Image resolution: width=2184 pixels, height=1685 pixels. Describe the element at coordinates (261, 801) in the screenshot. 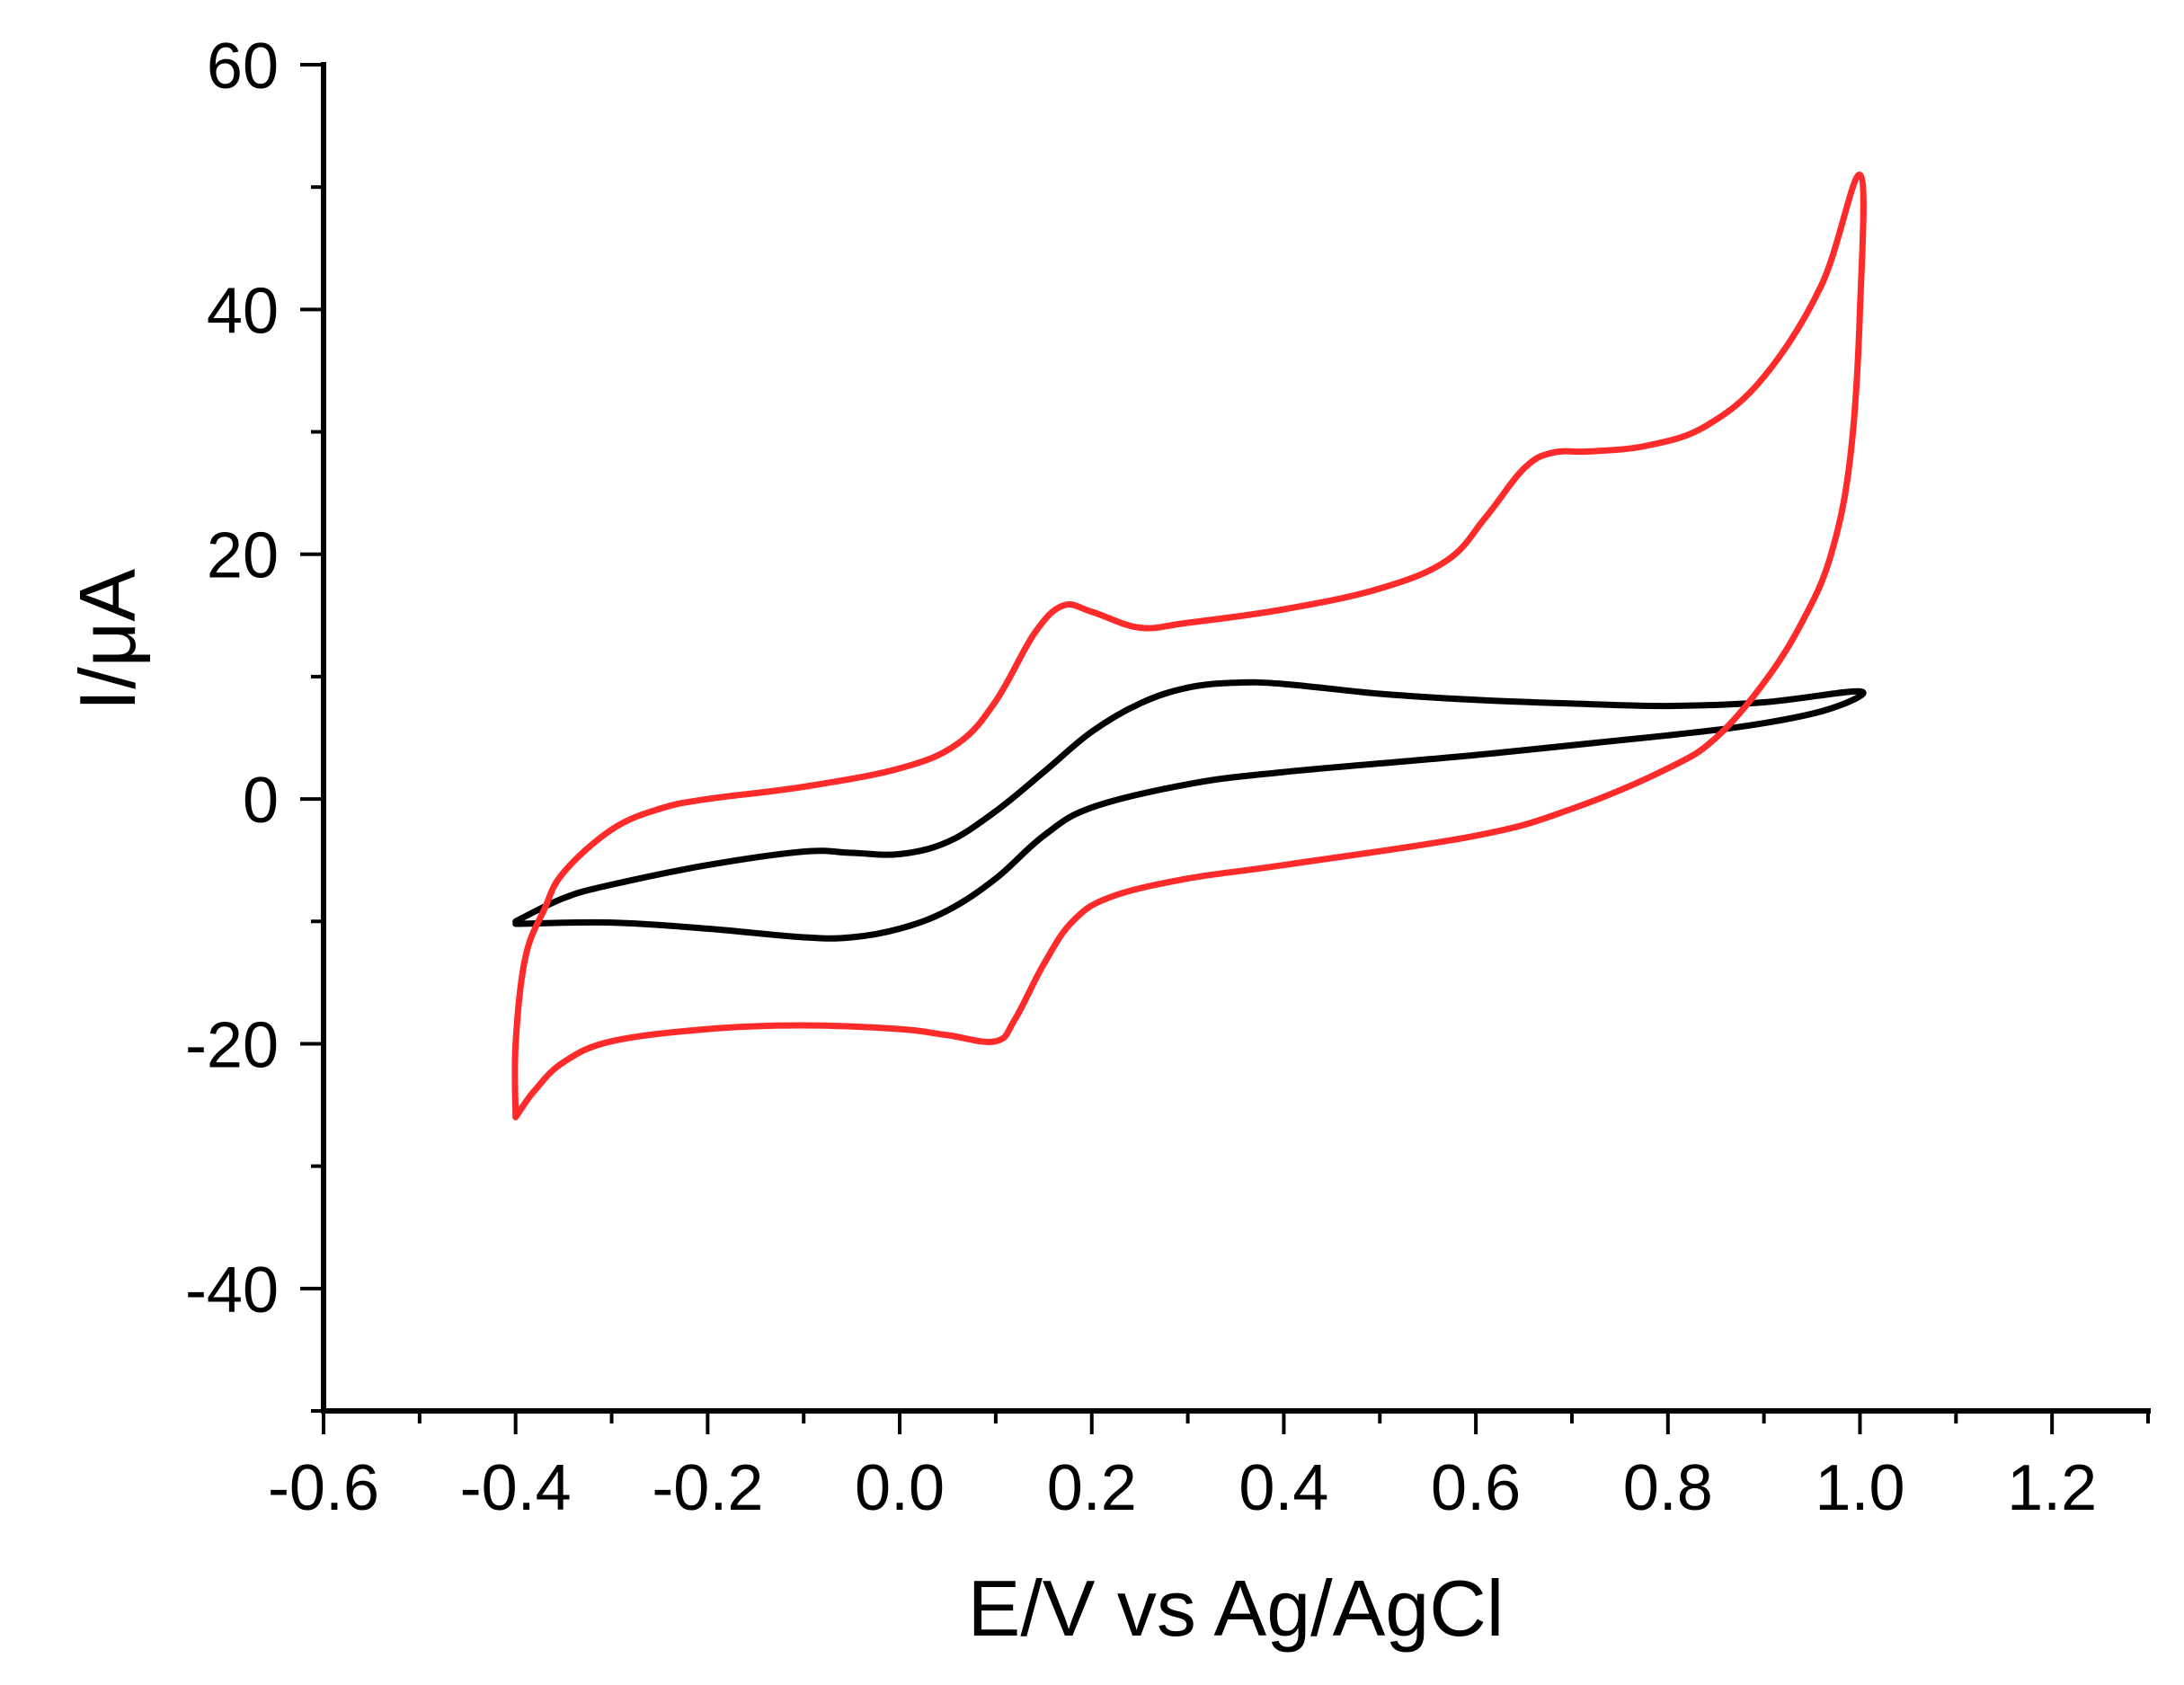

I see `y-tick-label: 0` at that location.